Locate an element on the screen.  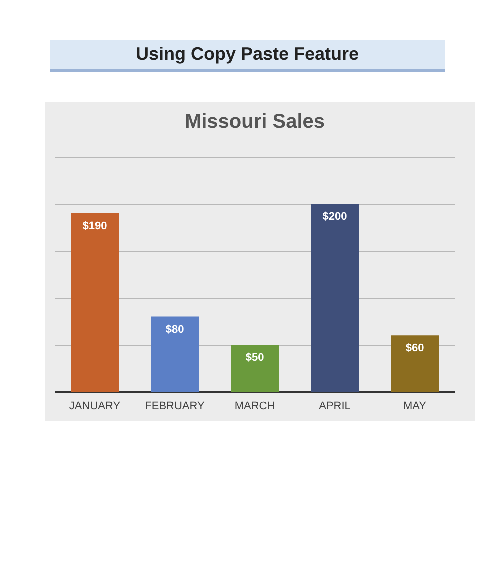
x-tick-label: MAY is located at coordinates (415, 406).